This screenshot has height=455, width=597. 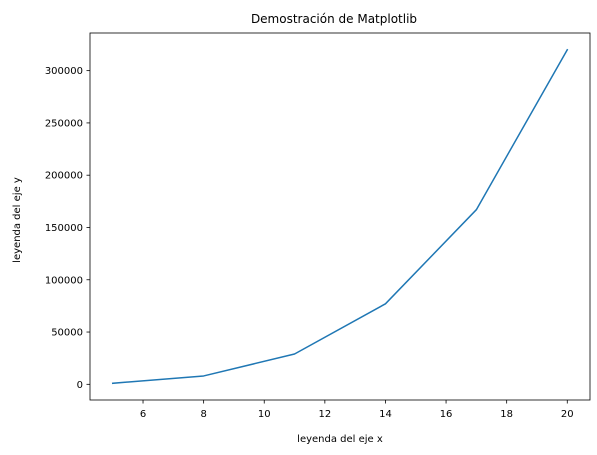 What do you see at coordinates (324, 414) in the screenshot?
I see `x-tick-label: 12` at bounding box center [324, 414].